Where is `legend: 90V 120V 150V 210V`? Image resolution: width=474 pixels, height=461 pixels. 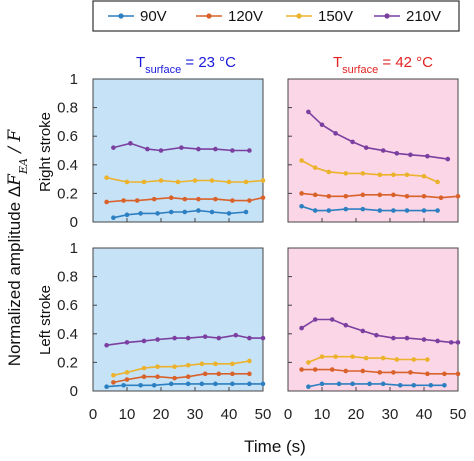 legend: 90V 120V 150V 210V is located at coordinates (276, 16).